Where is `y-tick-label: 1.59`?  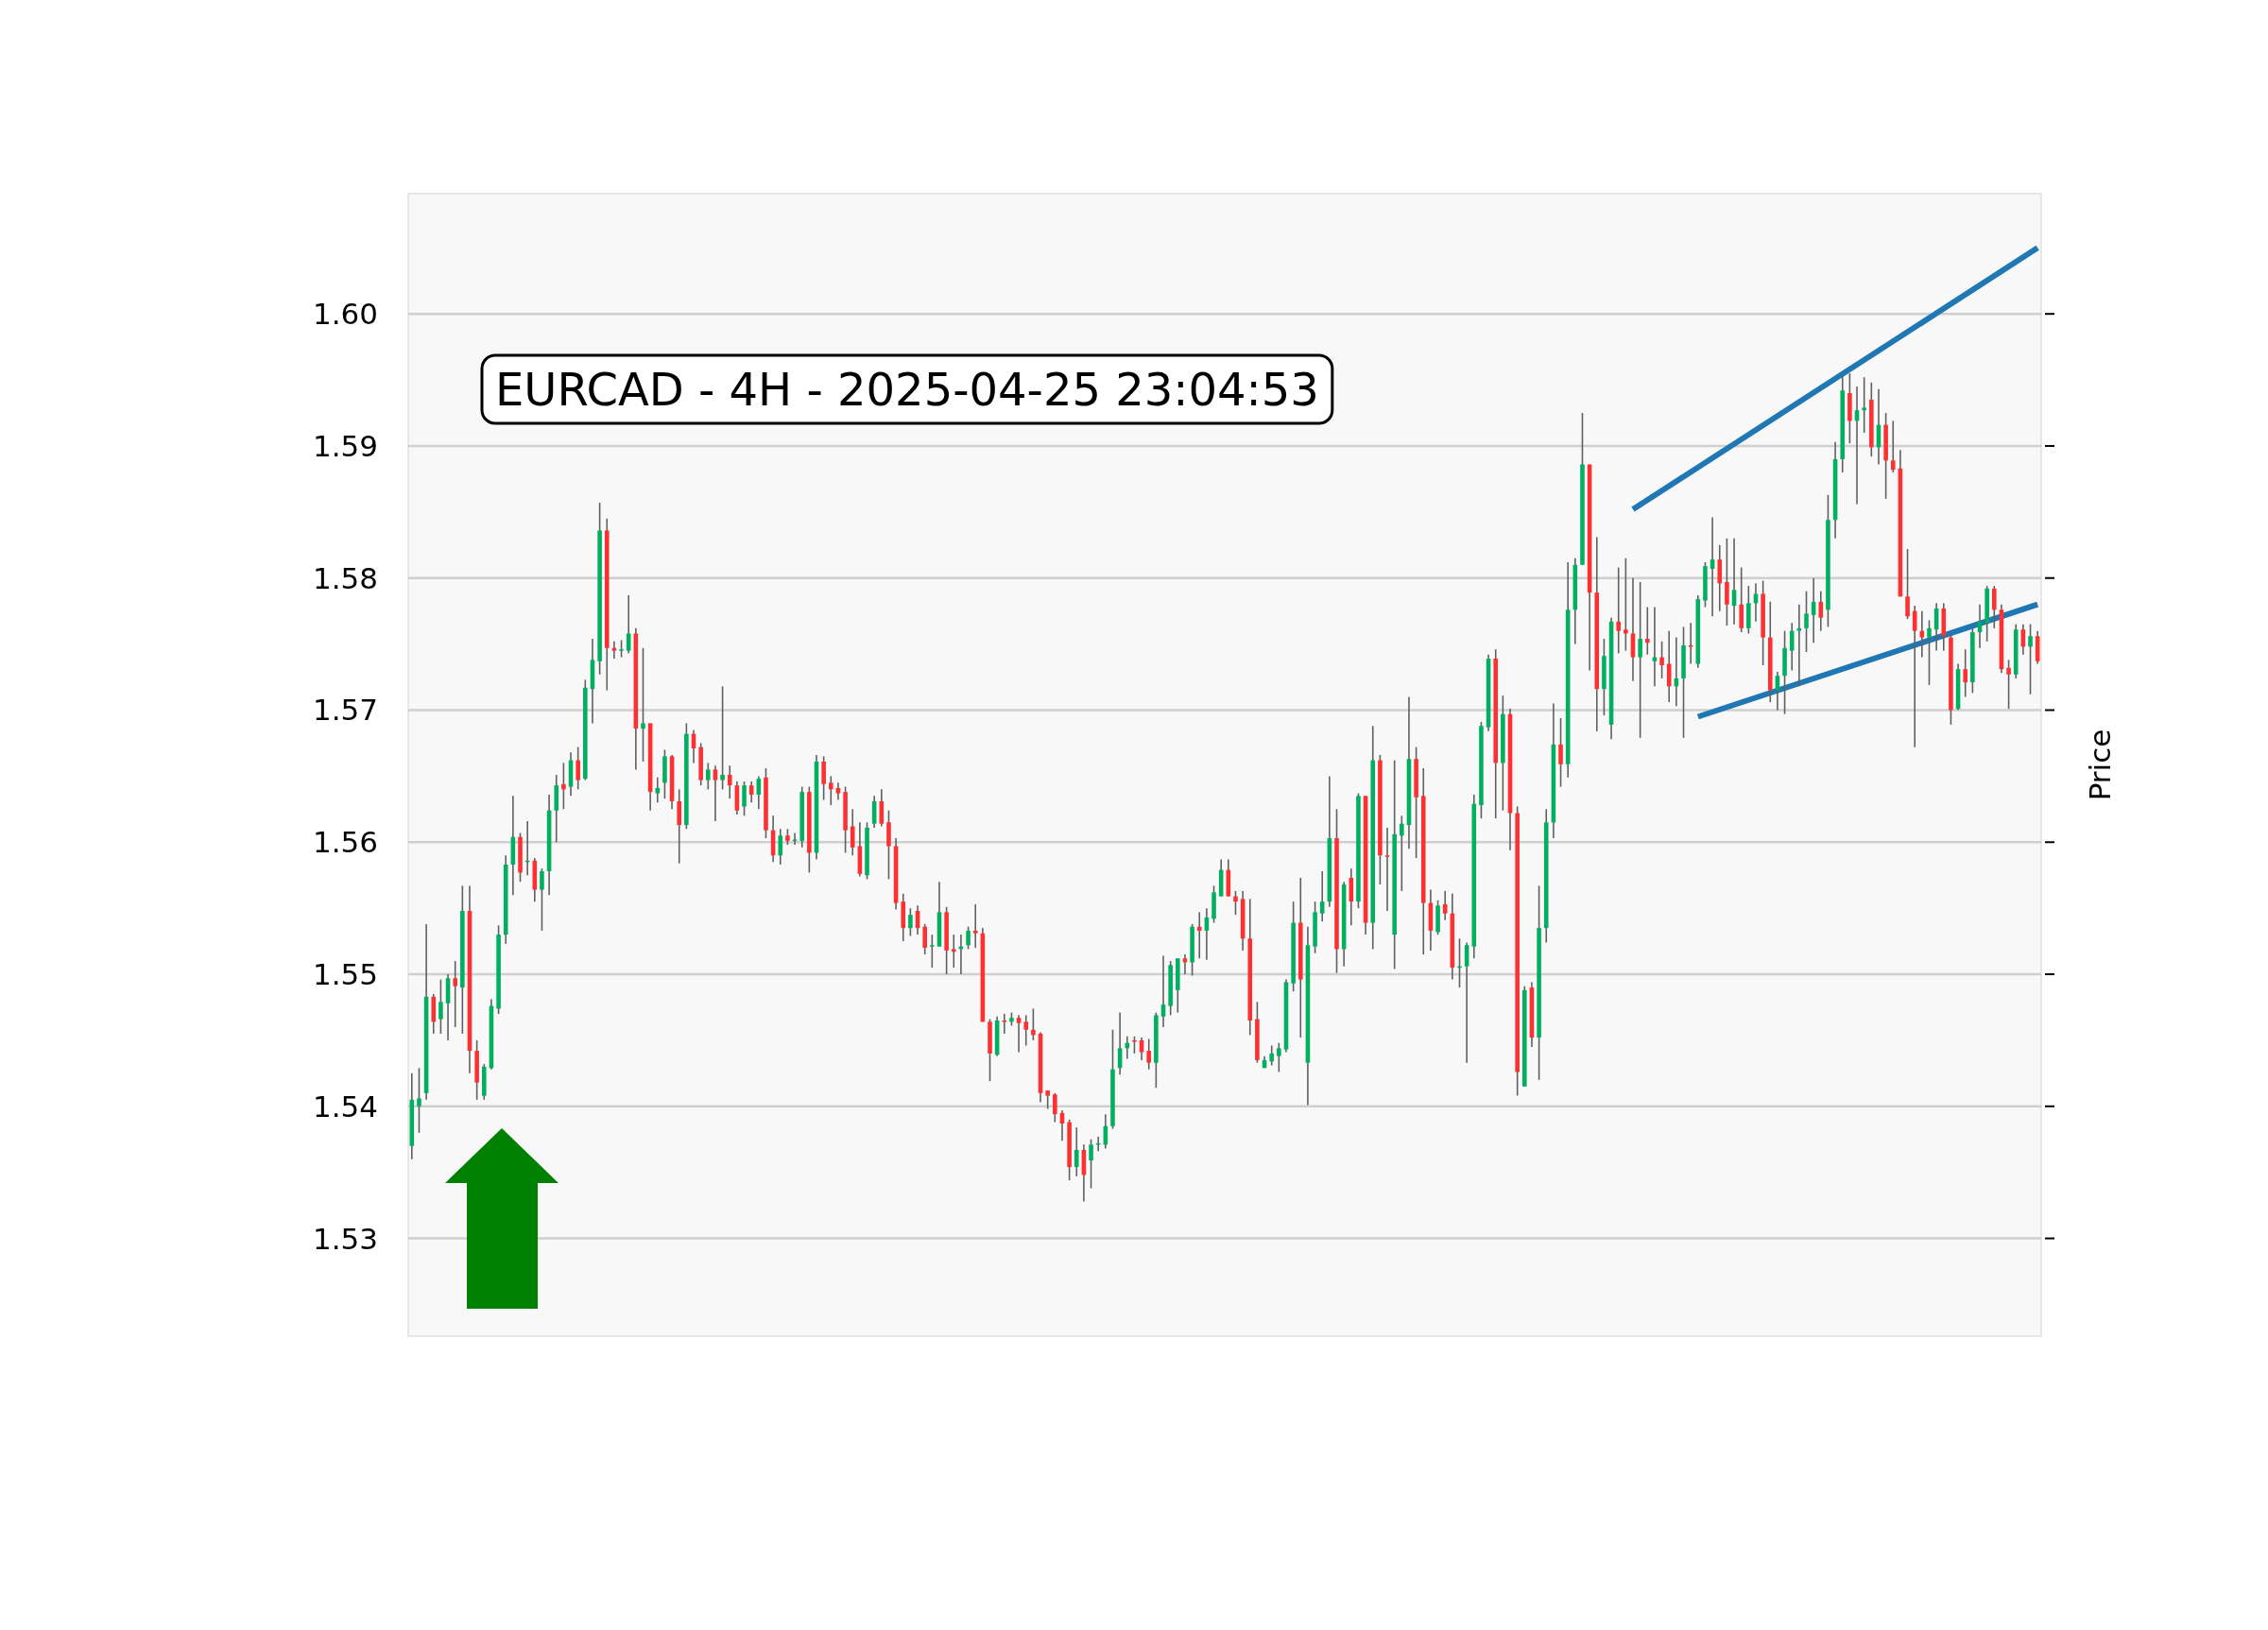
y-tick-label: 1.59 is located at coordinates (345, 446).